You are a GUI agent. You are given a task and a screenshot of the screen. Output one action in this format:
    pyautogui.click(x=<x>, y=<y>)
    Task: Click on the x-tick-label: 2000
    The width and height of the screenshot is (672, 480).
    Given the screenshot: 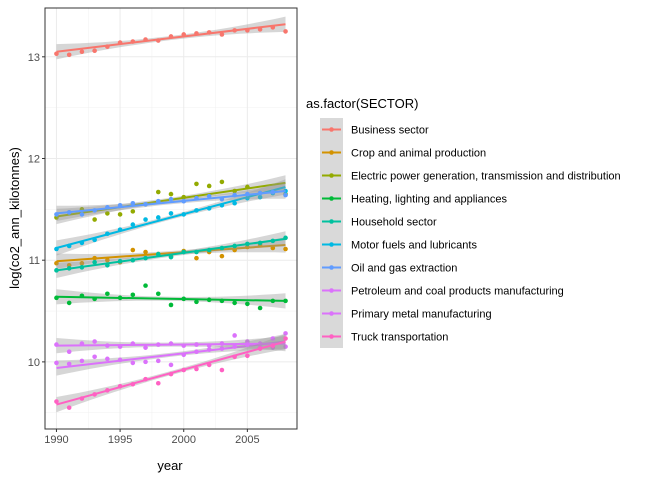 What is the action you would take?
    pyautogui.click(x=183, y=440)
    